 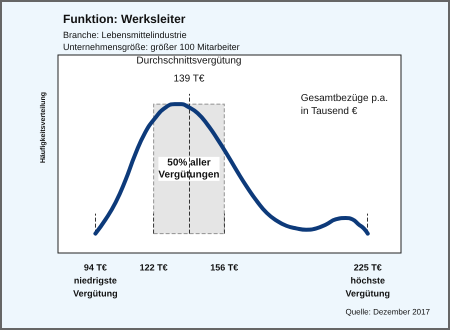 What do you see at coordinates (344, 105) in the screenshot?
I see `annotation: Gesamtbezüge p.a. in Tausend €` at bounding box center [344, 105].